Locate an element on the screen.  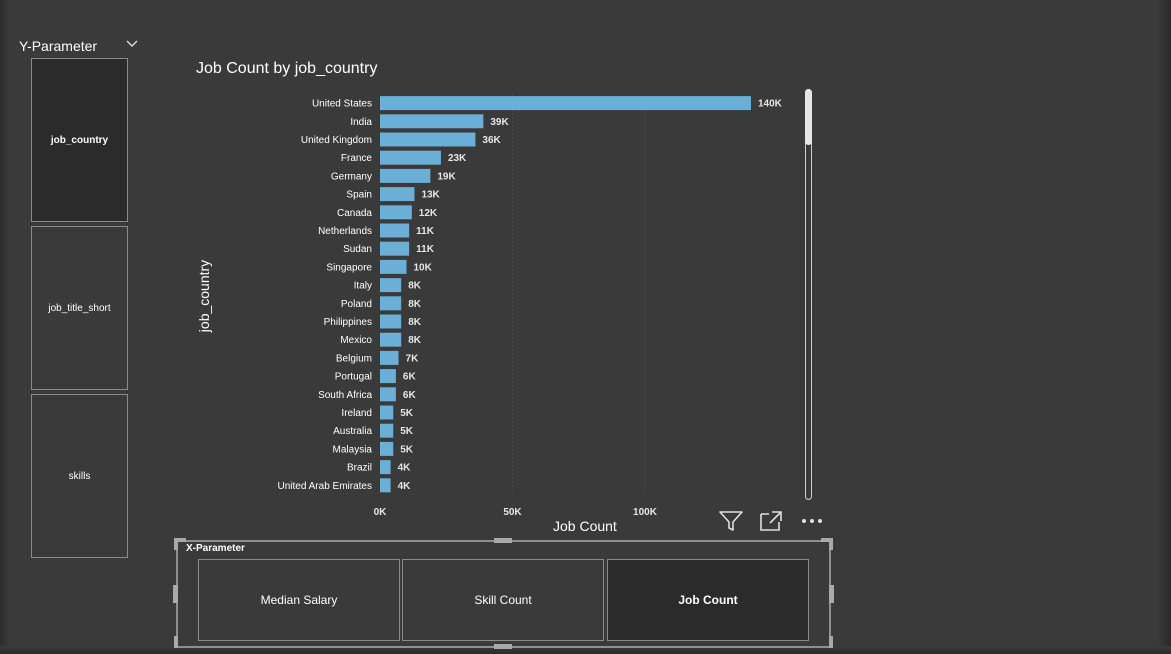
x-option-skill-count: Skill Count is located at coordinates (503, 600).